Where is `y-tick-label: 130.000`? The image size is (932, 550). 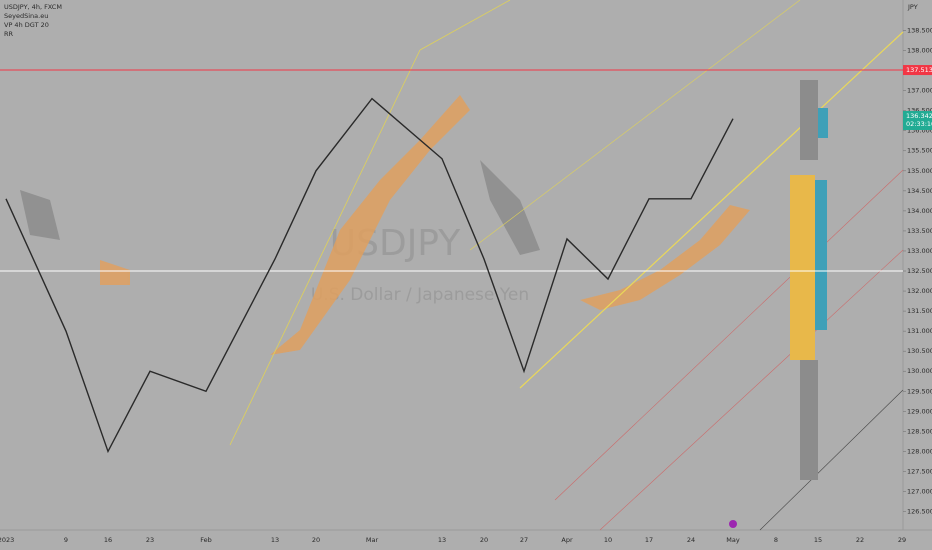
y-tick-label: 130.000 is located at coordinates (919, 371).